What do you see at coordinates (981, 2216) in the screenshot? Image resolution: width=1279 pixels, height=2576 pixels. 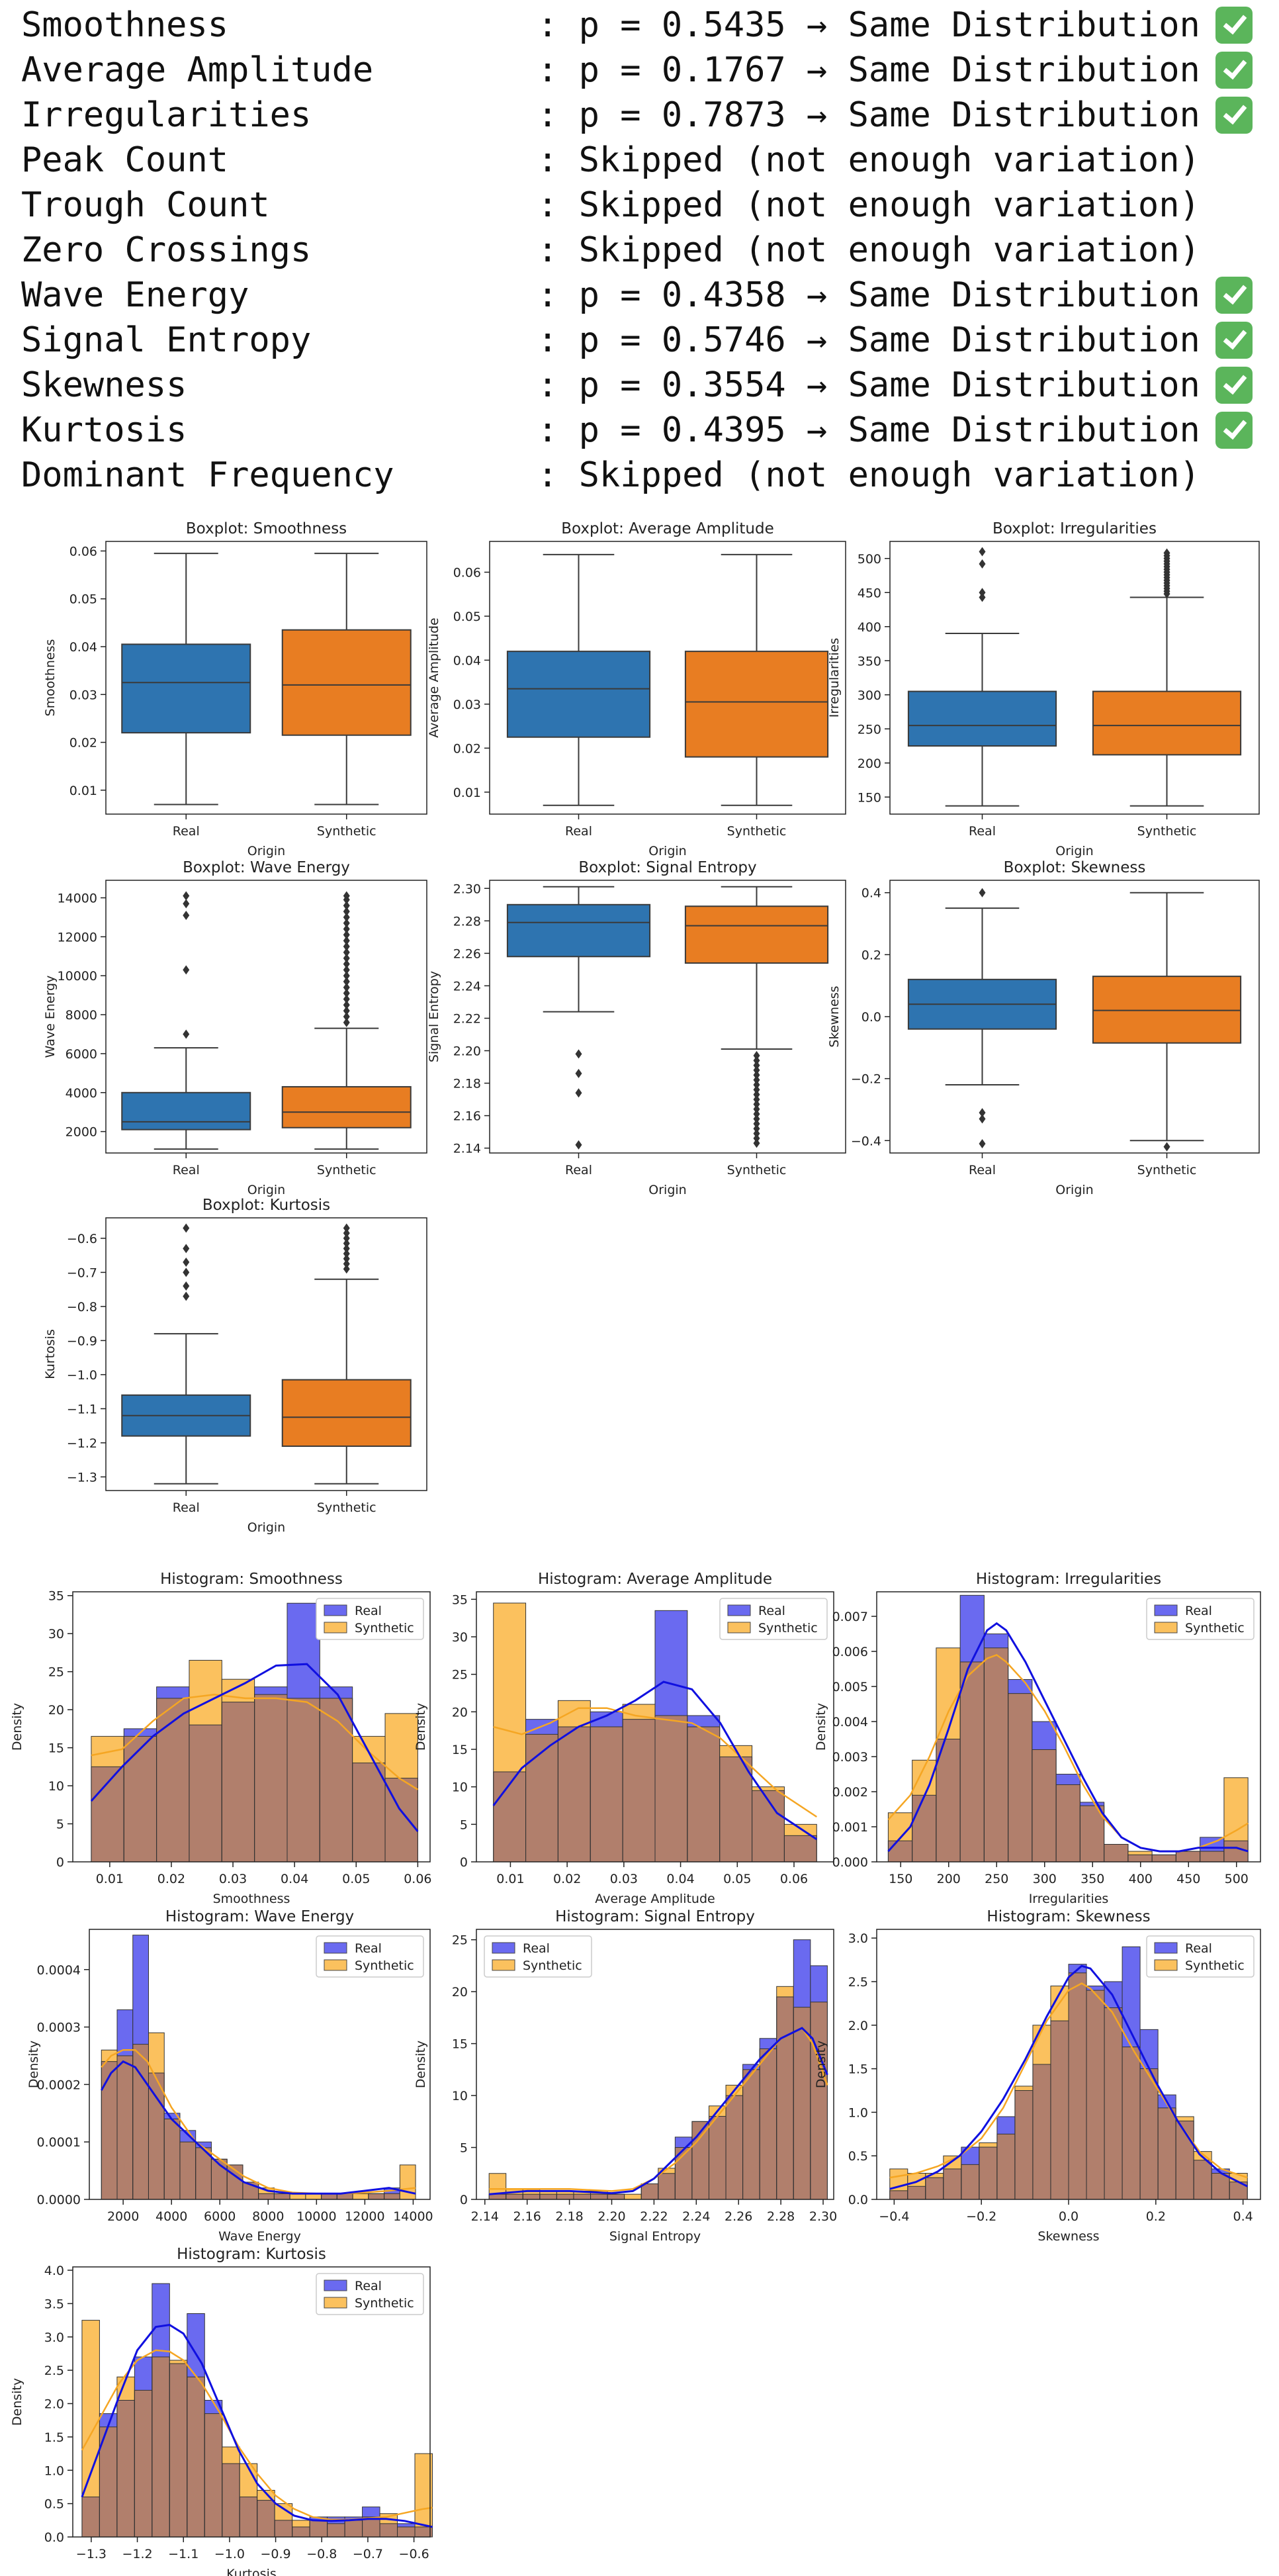 I see `x-tick-label: −0.2` at bounding box center [981, 2216].